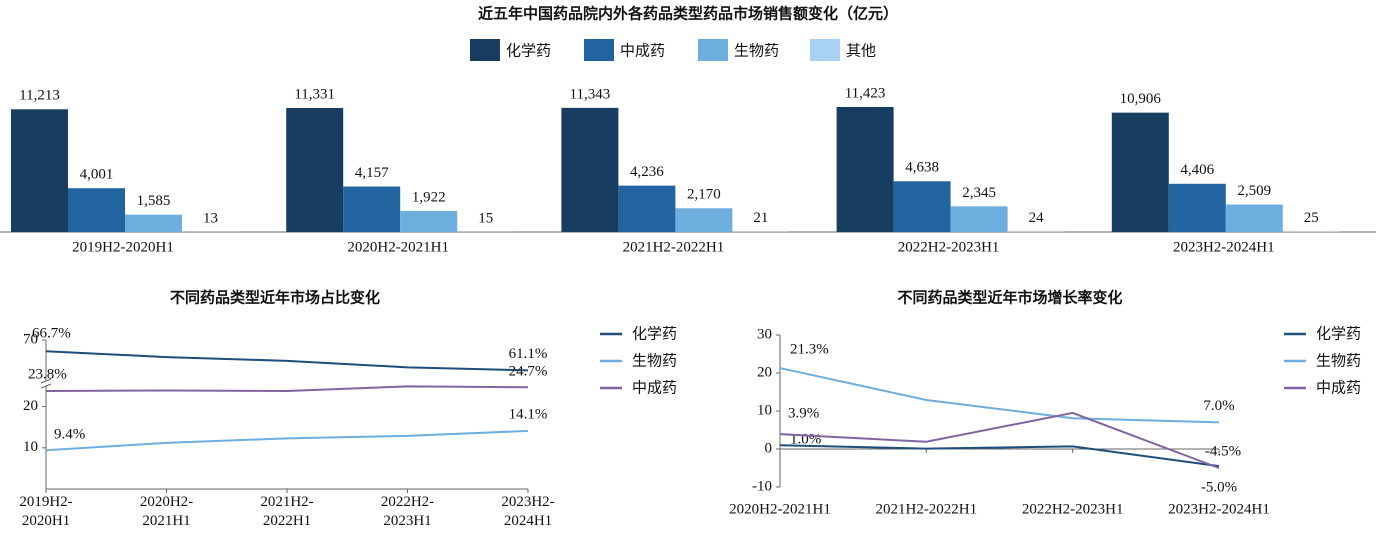 This screenshot has width=1376, height=536. Describe the element at coordinates (1219, 487) in the screenshot. I see `data-label: -5.0%` at that location.